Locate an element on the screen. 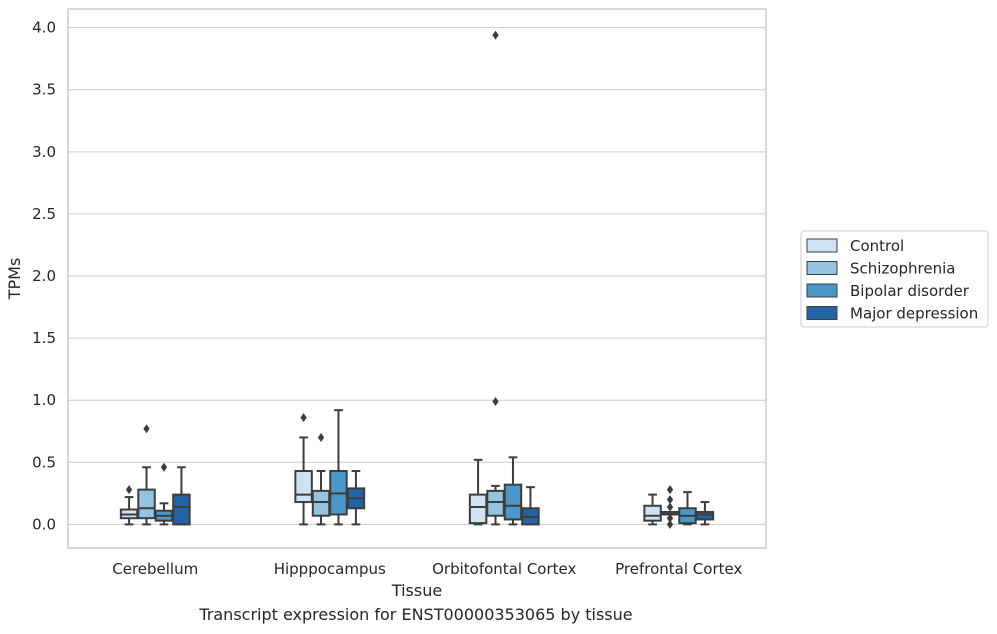 This screenshot has height=634, width=997. x-axis-label: Tissue is located at coordinates (416, 590).